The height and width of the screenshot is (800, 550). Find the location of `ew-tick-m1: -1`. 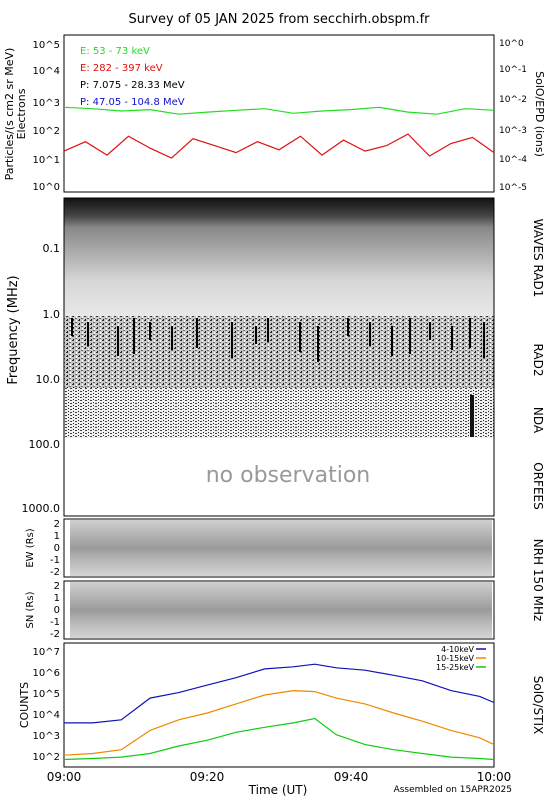

ew-tick-m1: -1 is located at coordinates (55, 560).